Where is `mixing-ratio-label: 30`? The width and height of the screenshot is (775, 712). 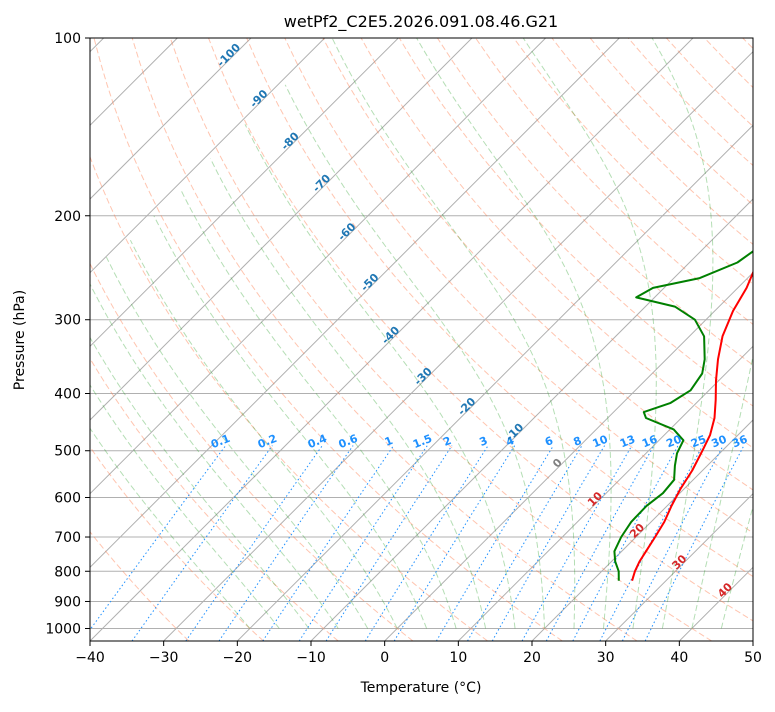 mixing-ratio-label: 30 is located at coordinates (719, 441).